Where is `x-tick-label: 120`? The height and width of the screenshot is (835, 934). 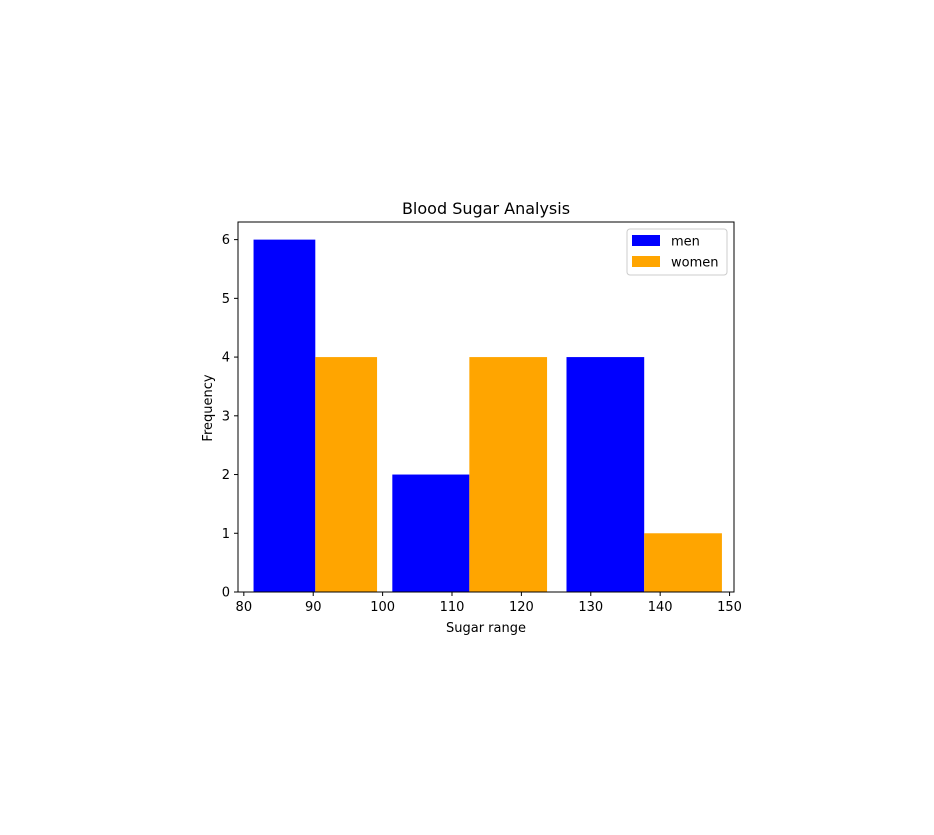
x-tick-label: 120 is located at coordinates (521, 607).